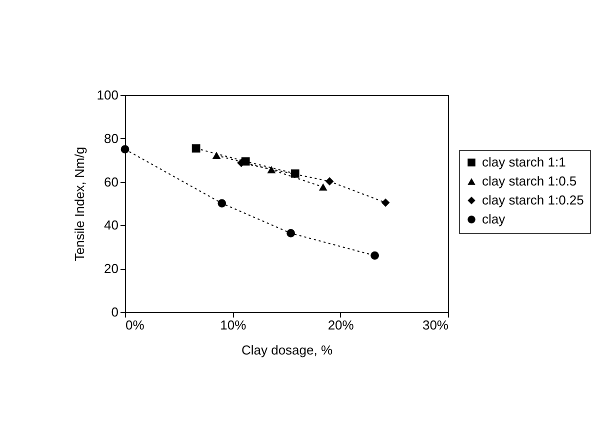  Describe the element at coordinates (111, 268) in the screenshot. I see `y-tick-label: 20` at that location.